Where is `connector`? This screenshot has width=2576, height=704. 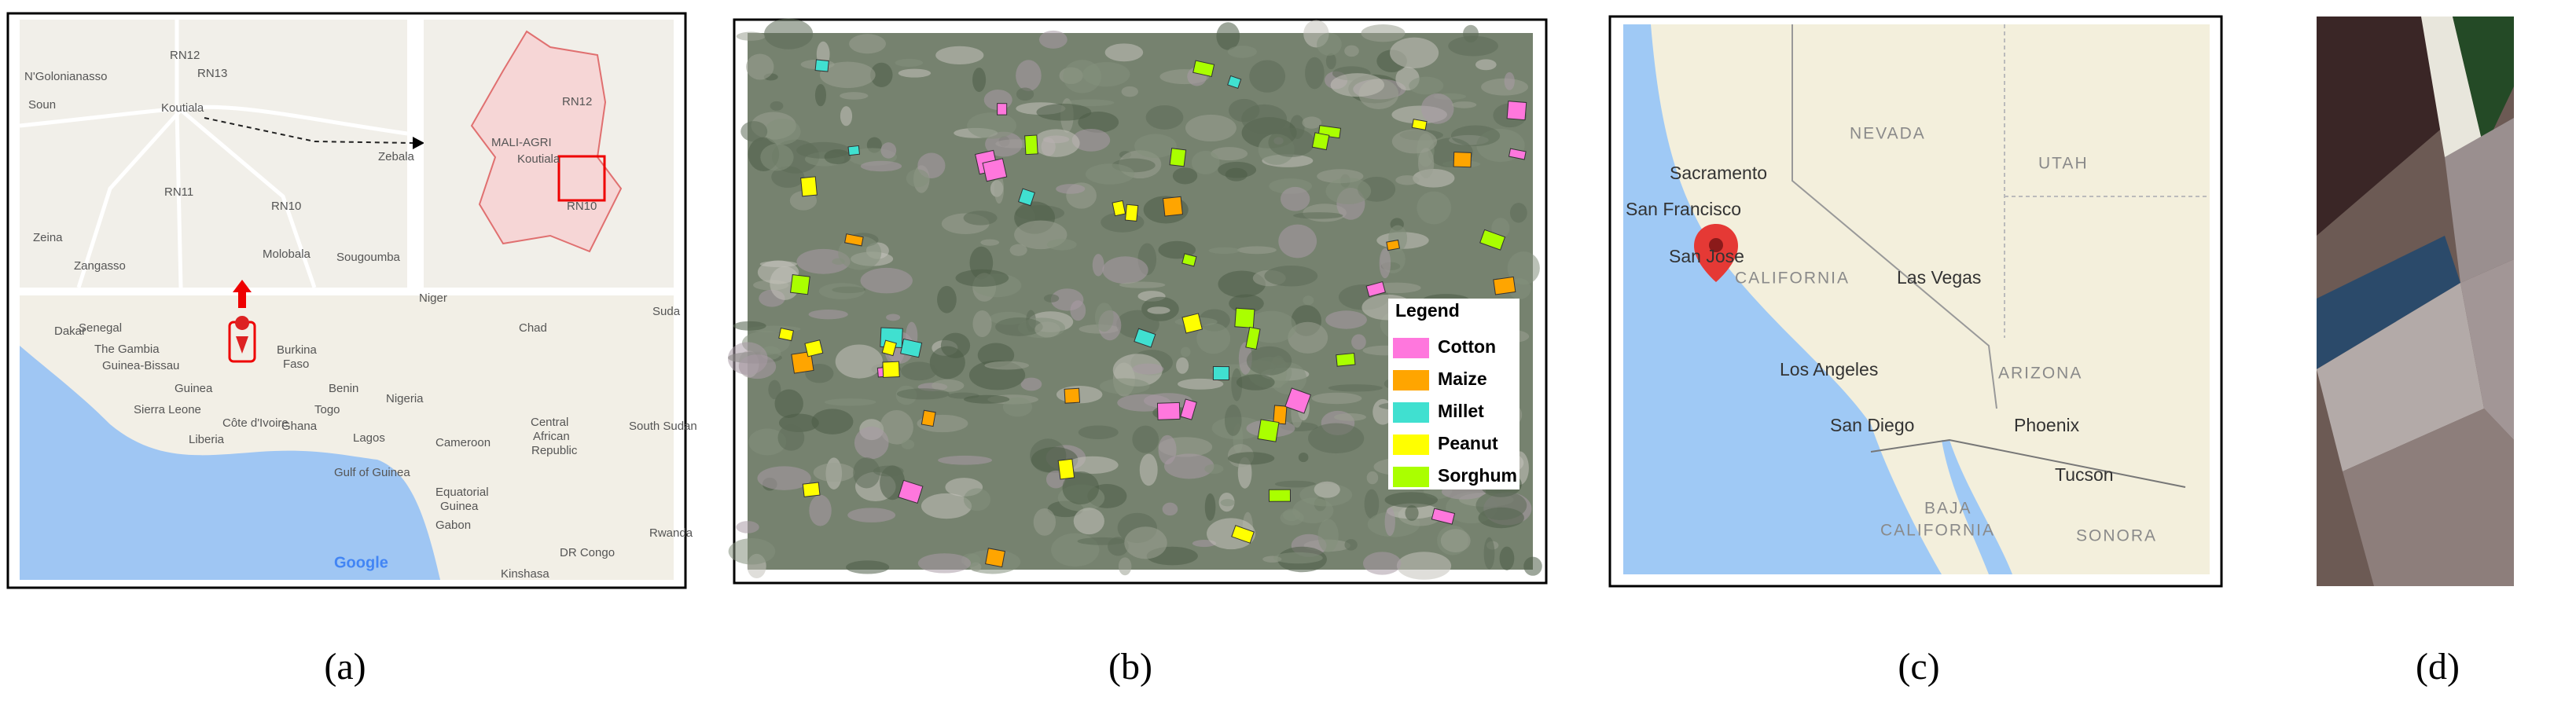
connector is located at coordinates (308, 130).